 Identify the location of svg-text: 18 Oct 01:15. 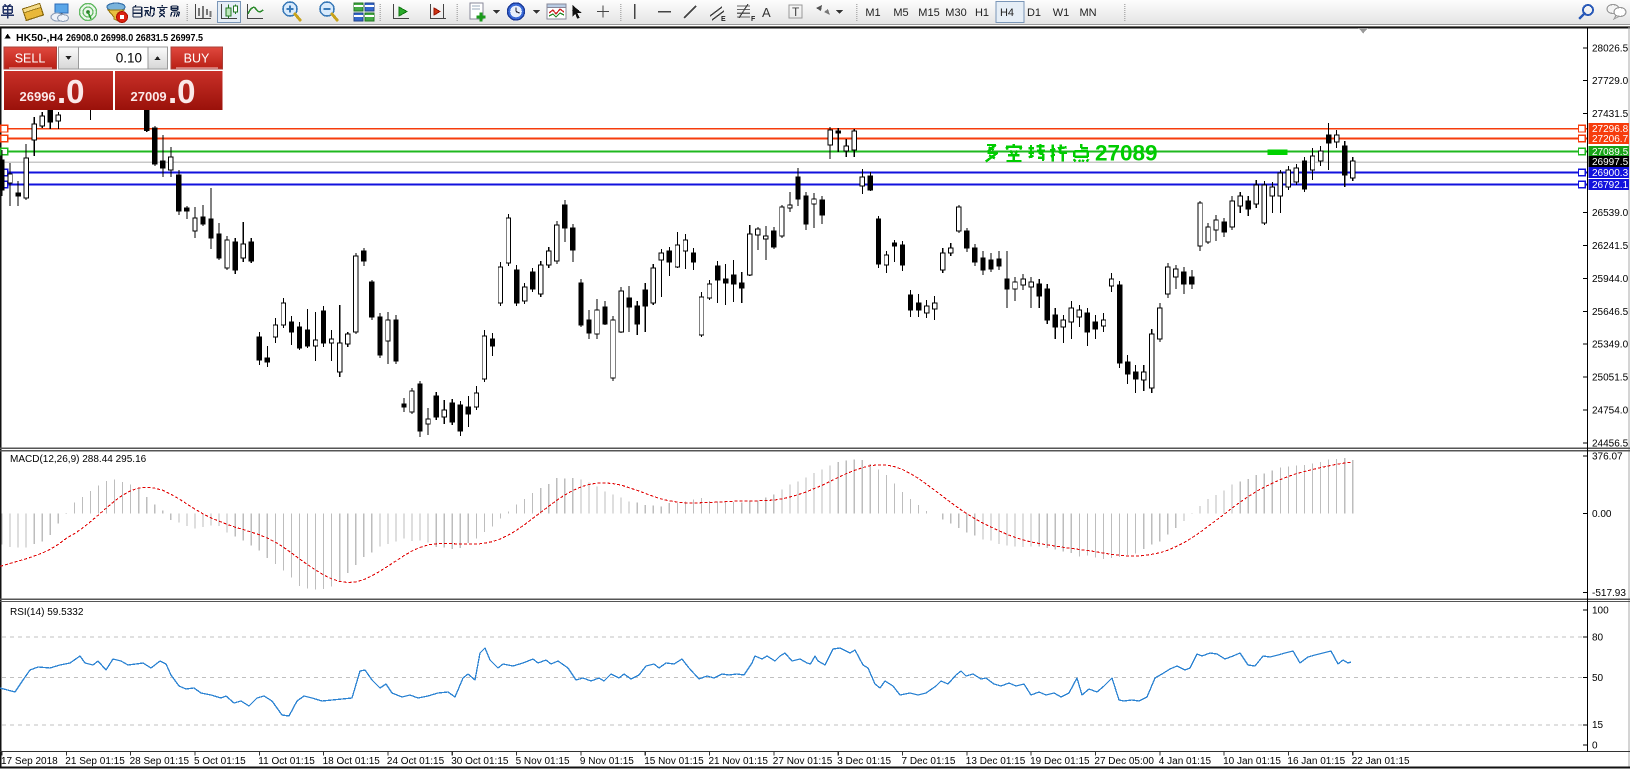
(352, 761).